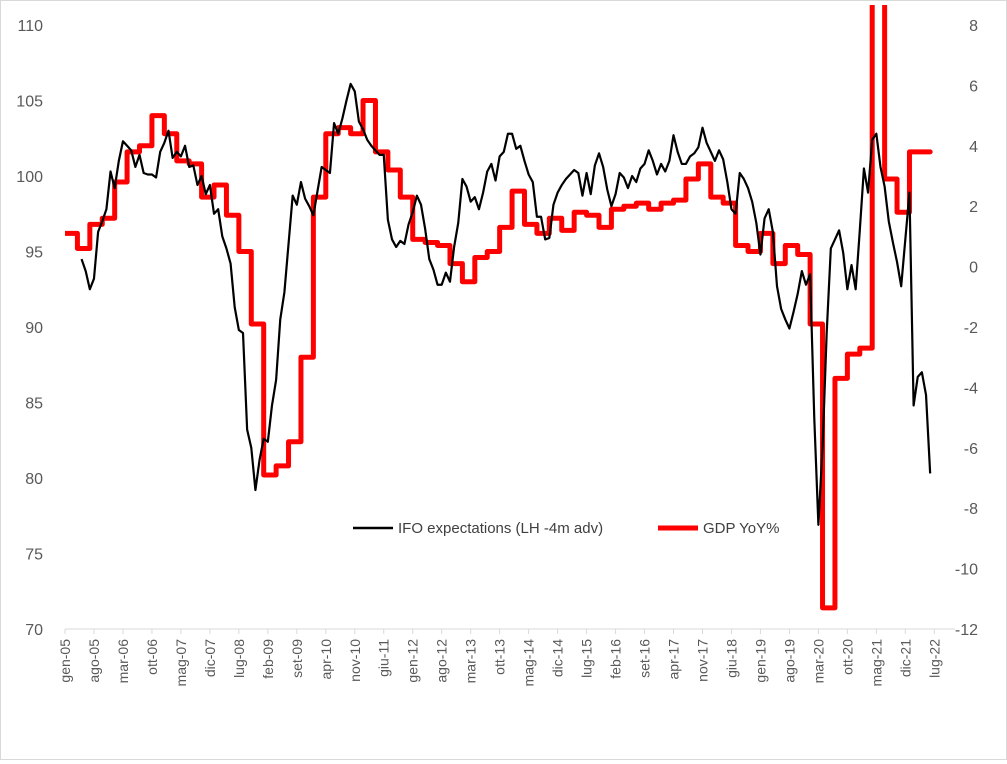  I want to click on x-tick-label: lug-22, so click(934, 658).